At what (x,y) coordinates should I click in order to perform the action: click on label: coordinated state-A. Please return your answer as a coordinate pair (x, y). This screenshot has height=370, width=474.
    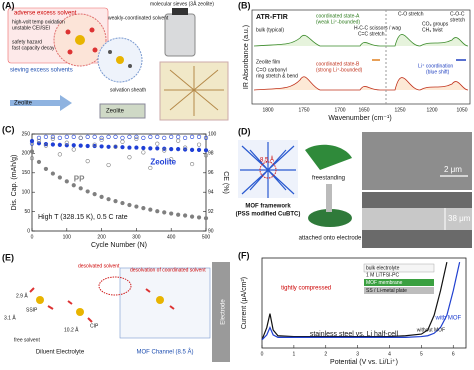
    Looking at the image, I should click on (338, 16).